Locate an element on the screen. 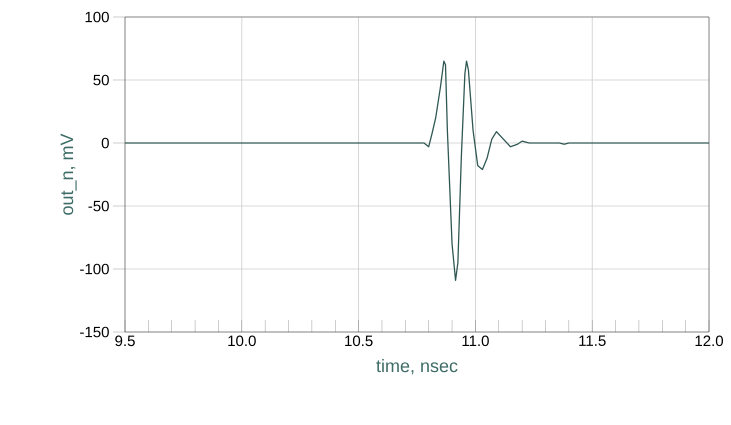 This screenshot has height=425, width=731. x-tick-label: 9.5 is located at coordinates (125, 341).